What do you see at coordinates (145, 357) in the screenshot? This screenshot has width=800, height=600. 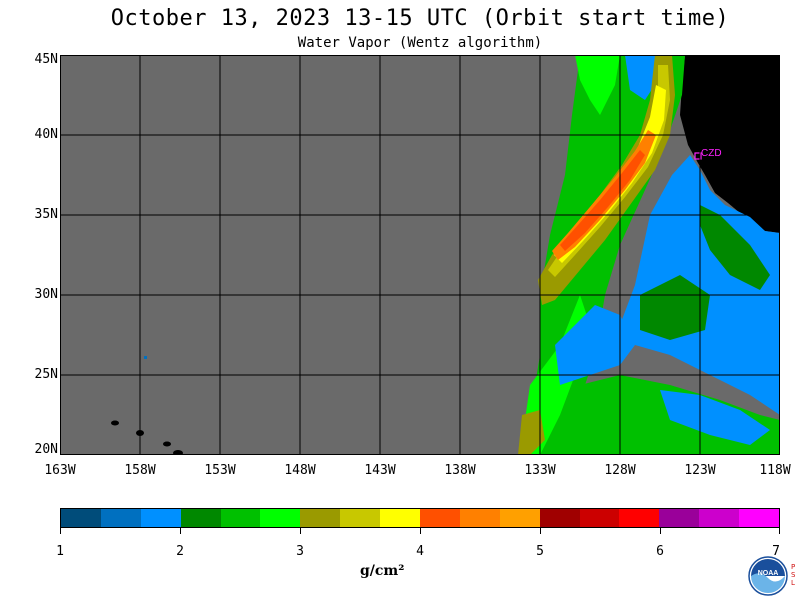 I see `ship-marker` at bounding box center [145, 357].